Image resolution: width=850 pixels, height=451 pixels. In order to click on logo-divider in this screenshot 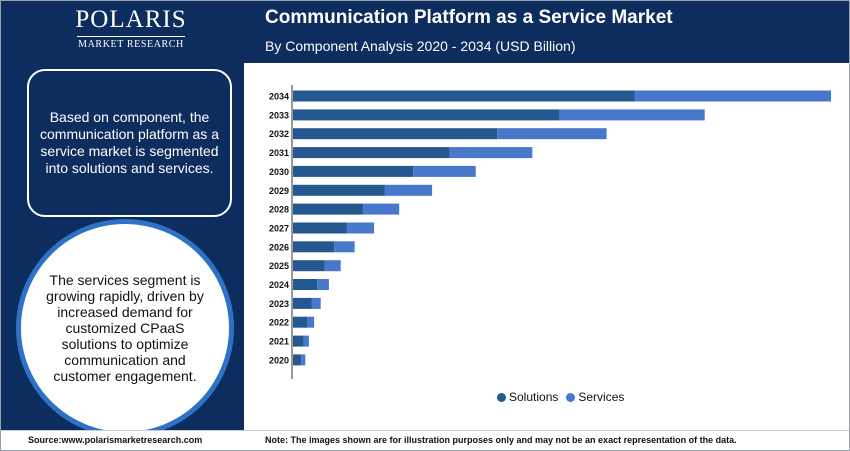, I will do `click(131, 36)`.